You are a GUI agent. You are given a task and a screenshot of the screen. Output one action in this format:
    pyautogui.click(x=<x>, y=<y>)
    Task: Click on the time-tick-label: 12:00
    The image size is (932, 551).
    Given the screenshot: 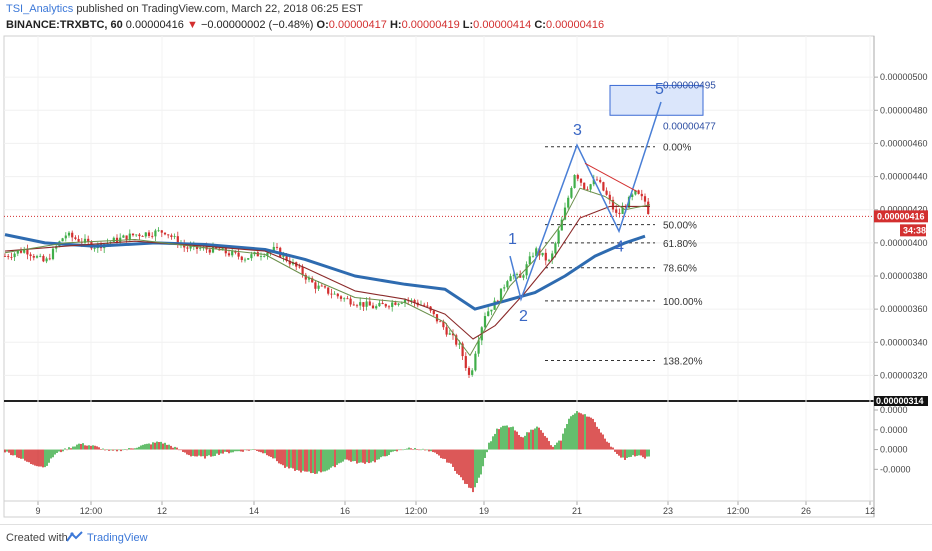 What is the action you would take?
    pyautogui.click(x=91, y=511)
    